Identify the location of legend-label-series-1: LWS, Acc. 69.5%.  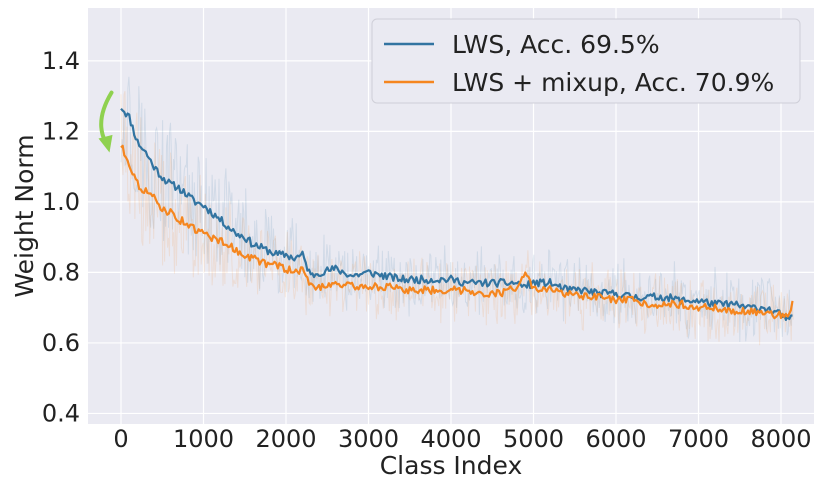
(556, 44).